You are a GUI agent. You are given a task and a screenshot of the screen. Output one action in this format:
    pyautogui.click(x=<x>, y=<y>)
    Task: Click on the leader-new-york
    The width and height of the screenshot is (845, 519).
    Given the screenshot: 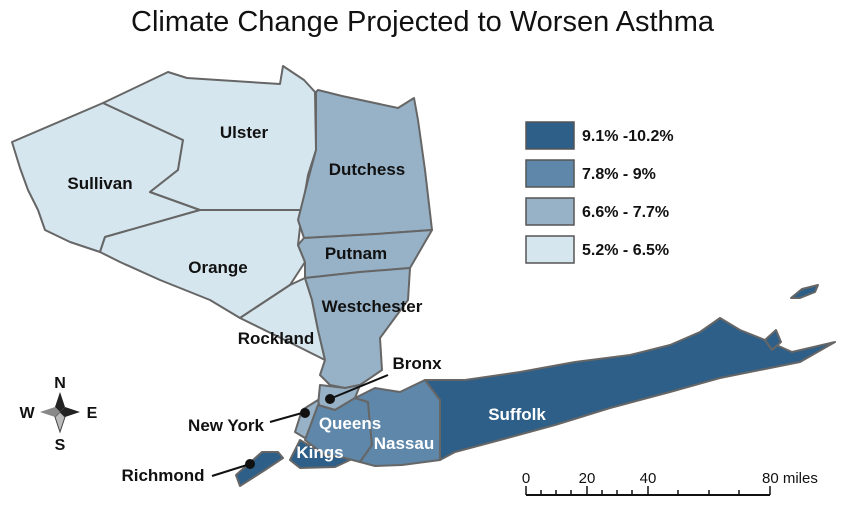 What is the action you would take?
    pyautogui.click(x=286, y=417)
    